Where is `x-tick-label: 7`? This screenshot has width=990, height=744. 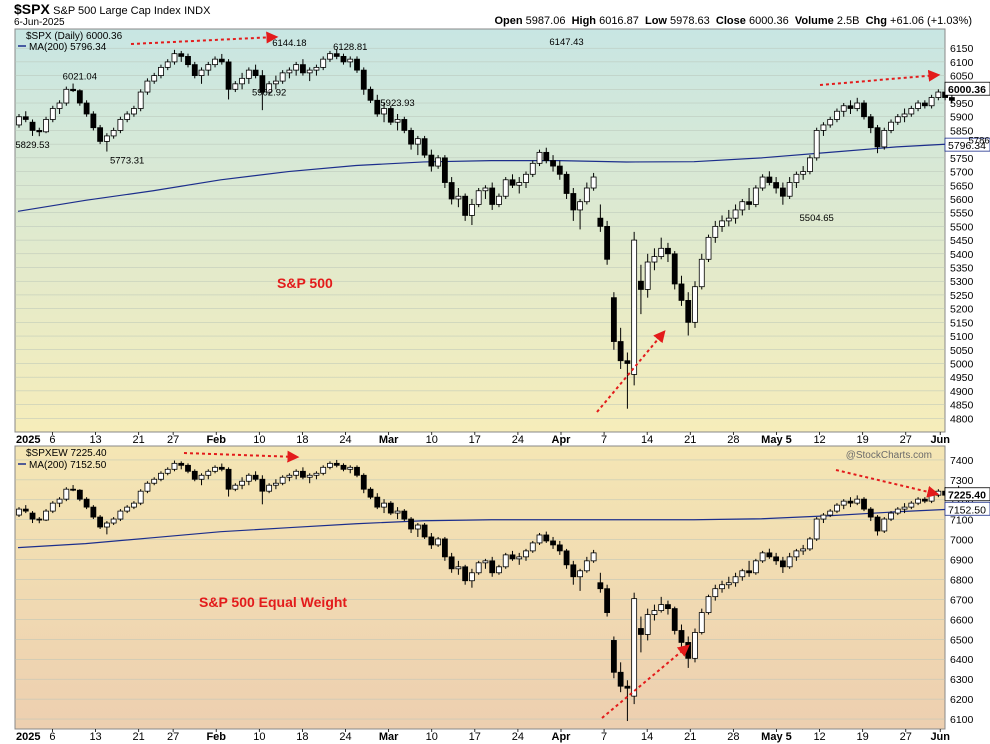 x-tick-label: 7 is located at coordinates (604, 440).